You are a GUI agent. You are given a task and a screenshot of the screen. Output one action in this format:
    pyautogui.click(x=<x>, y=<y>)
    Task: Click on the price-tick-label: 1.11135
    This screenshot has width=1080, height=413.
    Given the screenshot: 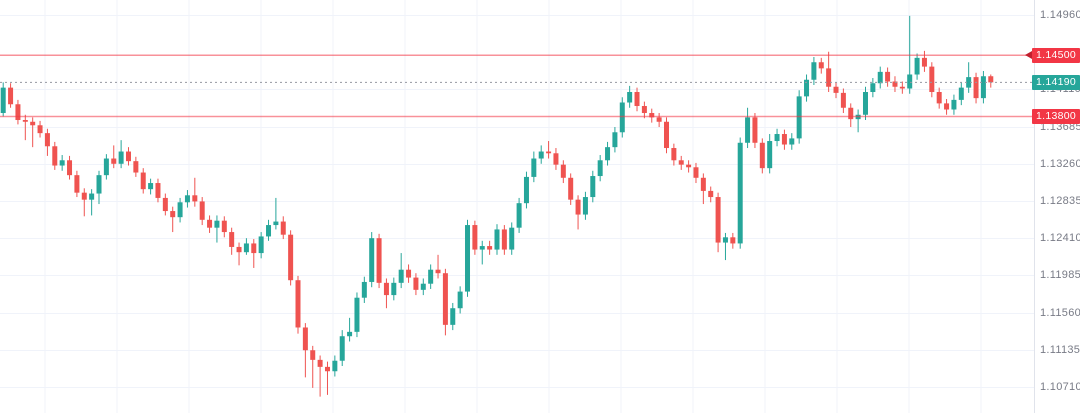 What is the action you would take?
    pyautogui.click(x=1060, y=349)
    